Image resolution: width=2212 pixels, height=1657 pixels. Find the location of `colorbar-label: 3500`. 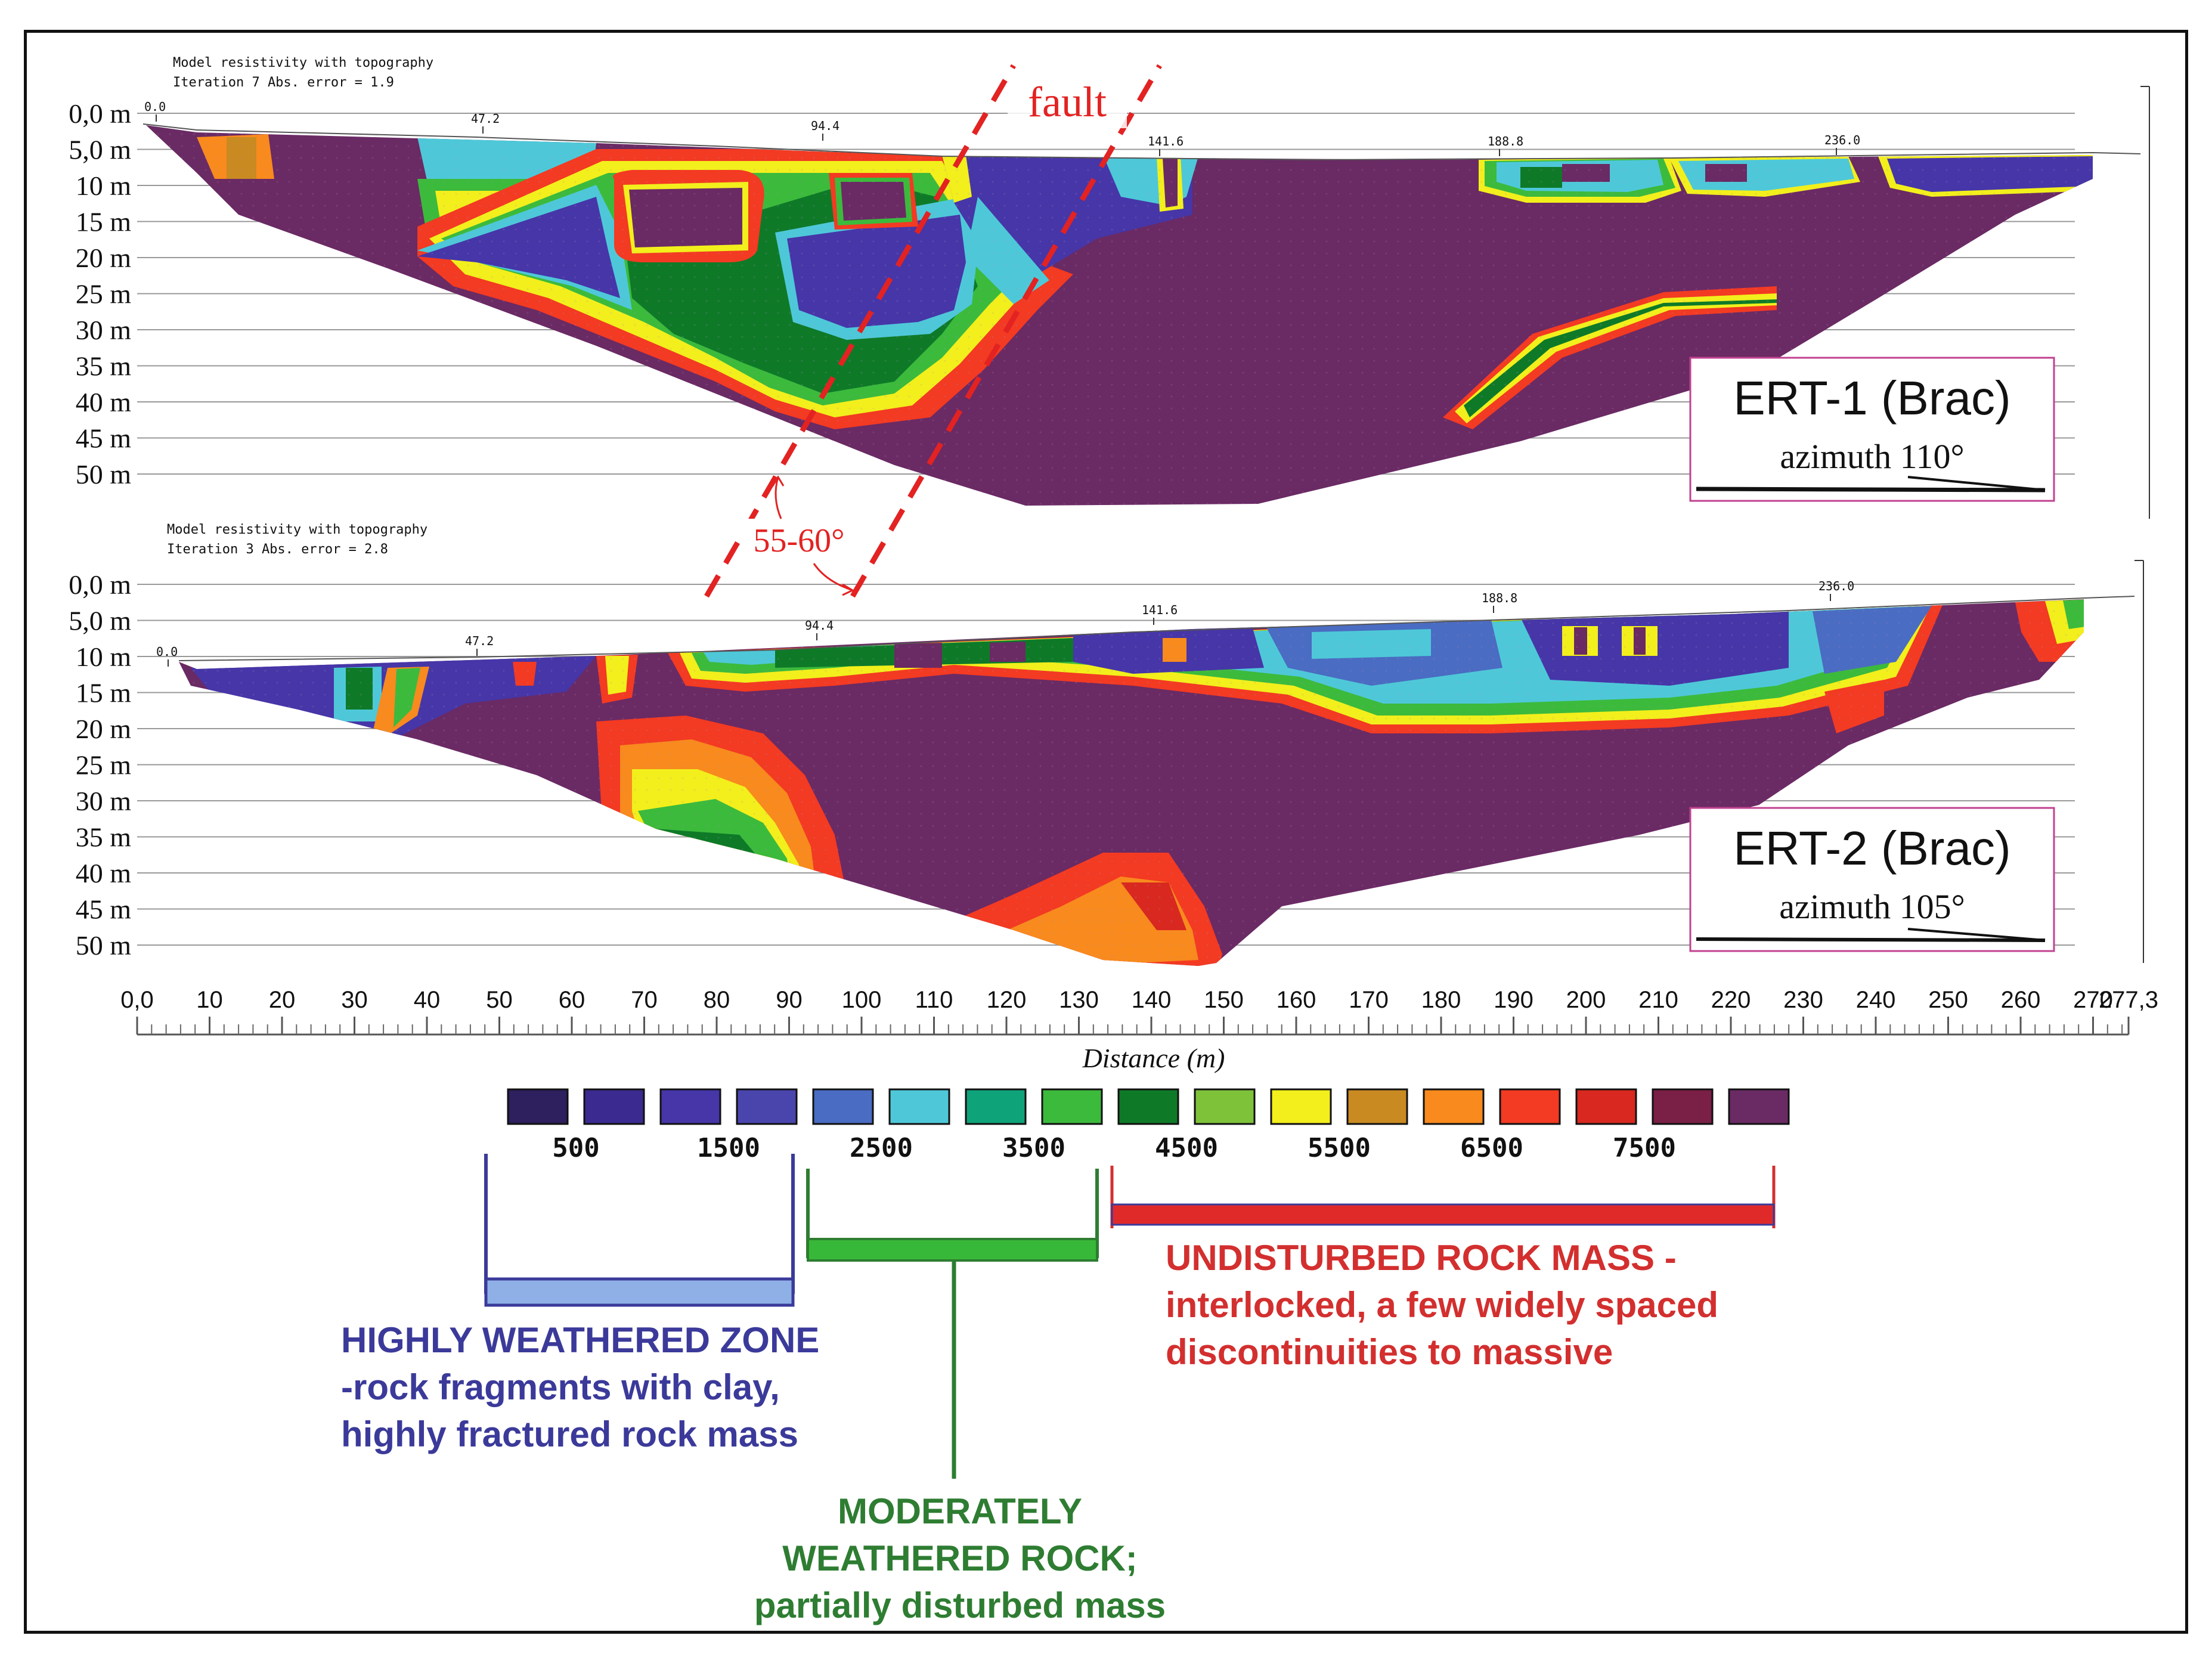

colorbar-label: 3500 is located at coordinates (1033, 1148).